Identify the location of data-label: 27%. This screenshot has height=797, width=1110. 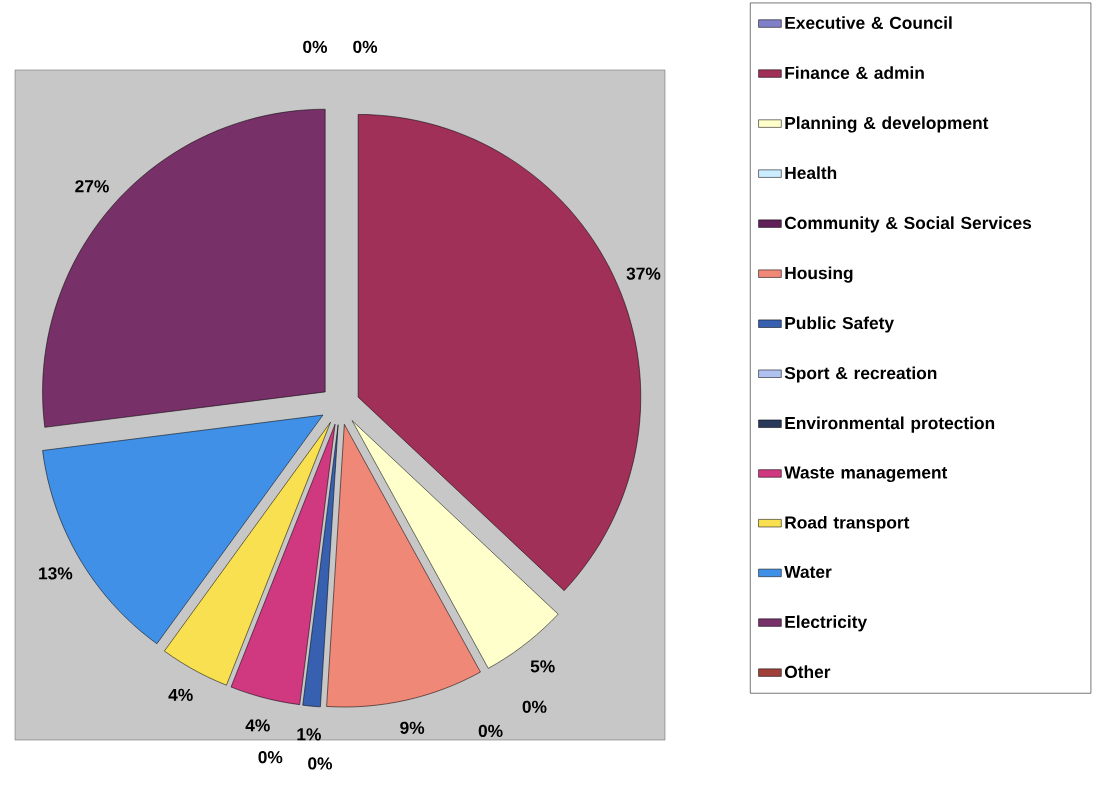
(92, 186).